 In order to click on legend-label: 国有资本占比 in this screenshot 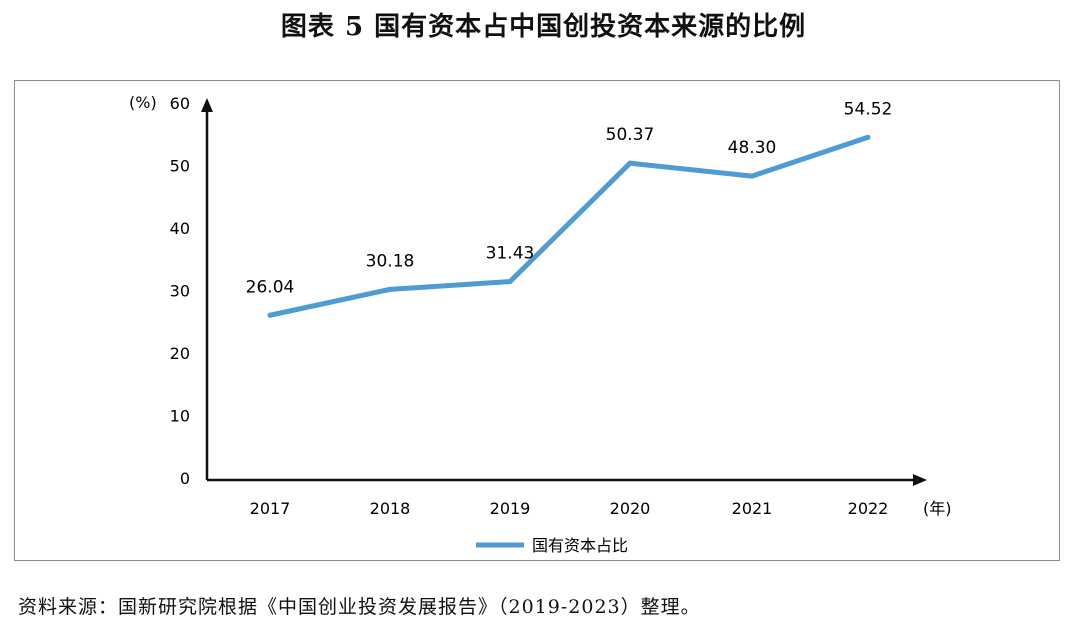, I will do `click(580, 545)`.